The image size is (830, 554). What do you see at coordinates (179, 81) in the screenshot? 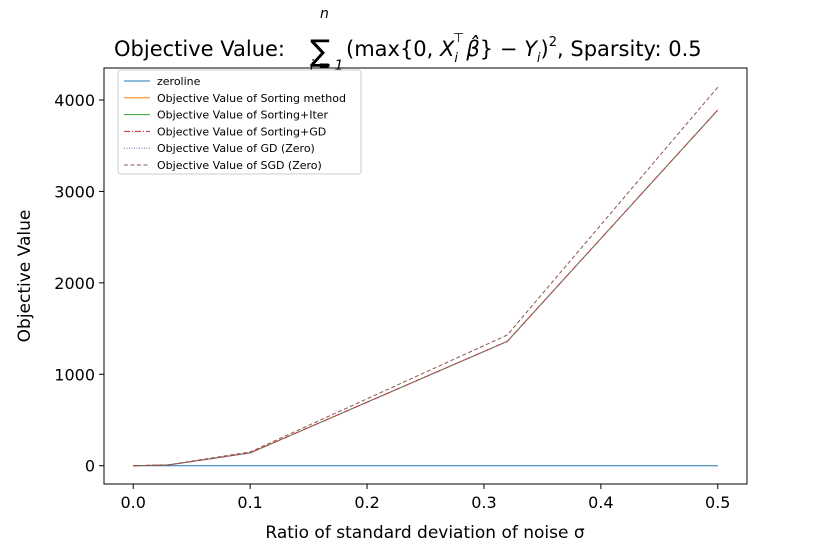
I see `legend-label-0: zeroline` at bounding box center [179, 81].